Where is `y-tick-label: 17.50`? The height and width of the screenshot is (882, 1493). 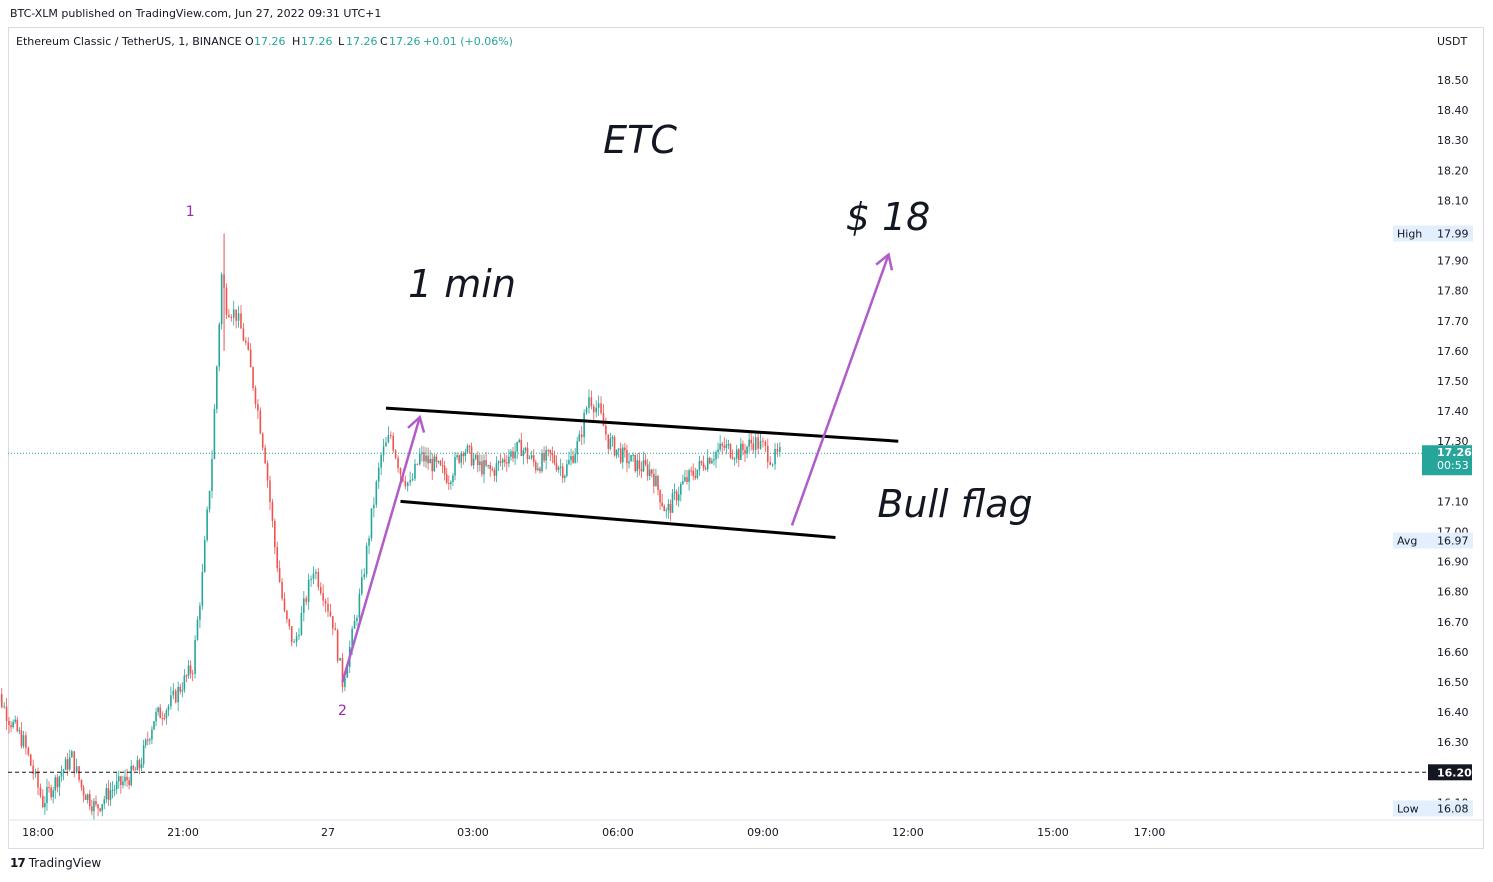 y-tick-label: 17.50 is located at coordinates (1453, 381).